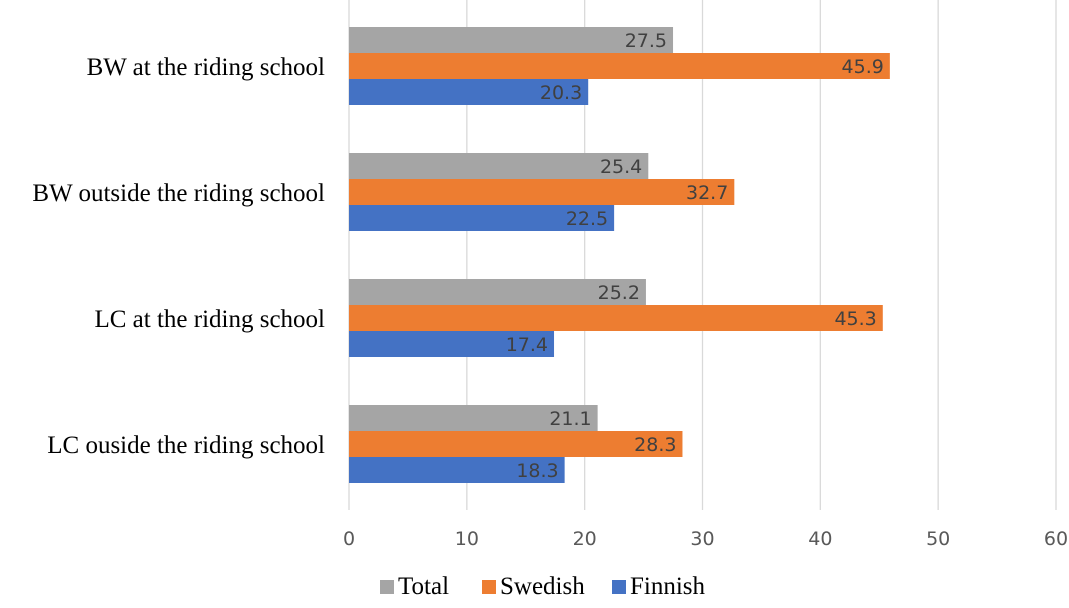 This screenshot has height=608, width=1069. I want to click on x-tick-label-0: 0, so click(349, 539).